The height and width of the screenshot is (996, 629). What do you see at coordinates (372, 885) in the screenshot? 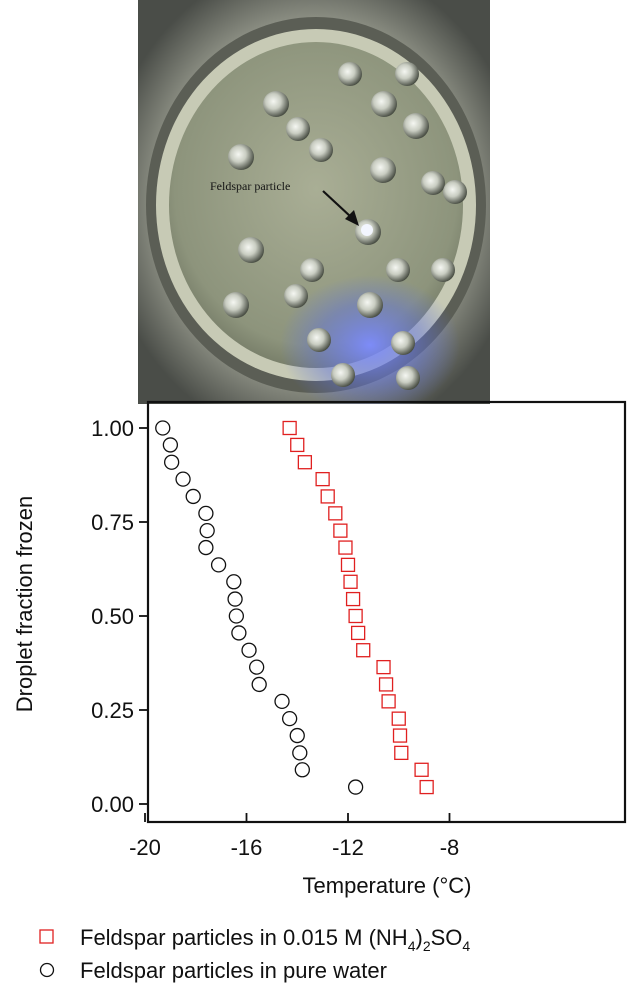
I see `x-axis-title-main: Temperature (` at bounding box center [372, 885].